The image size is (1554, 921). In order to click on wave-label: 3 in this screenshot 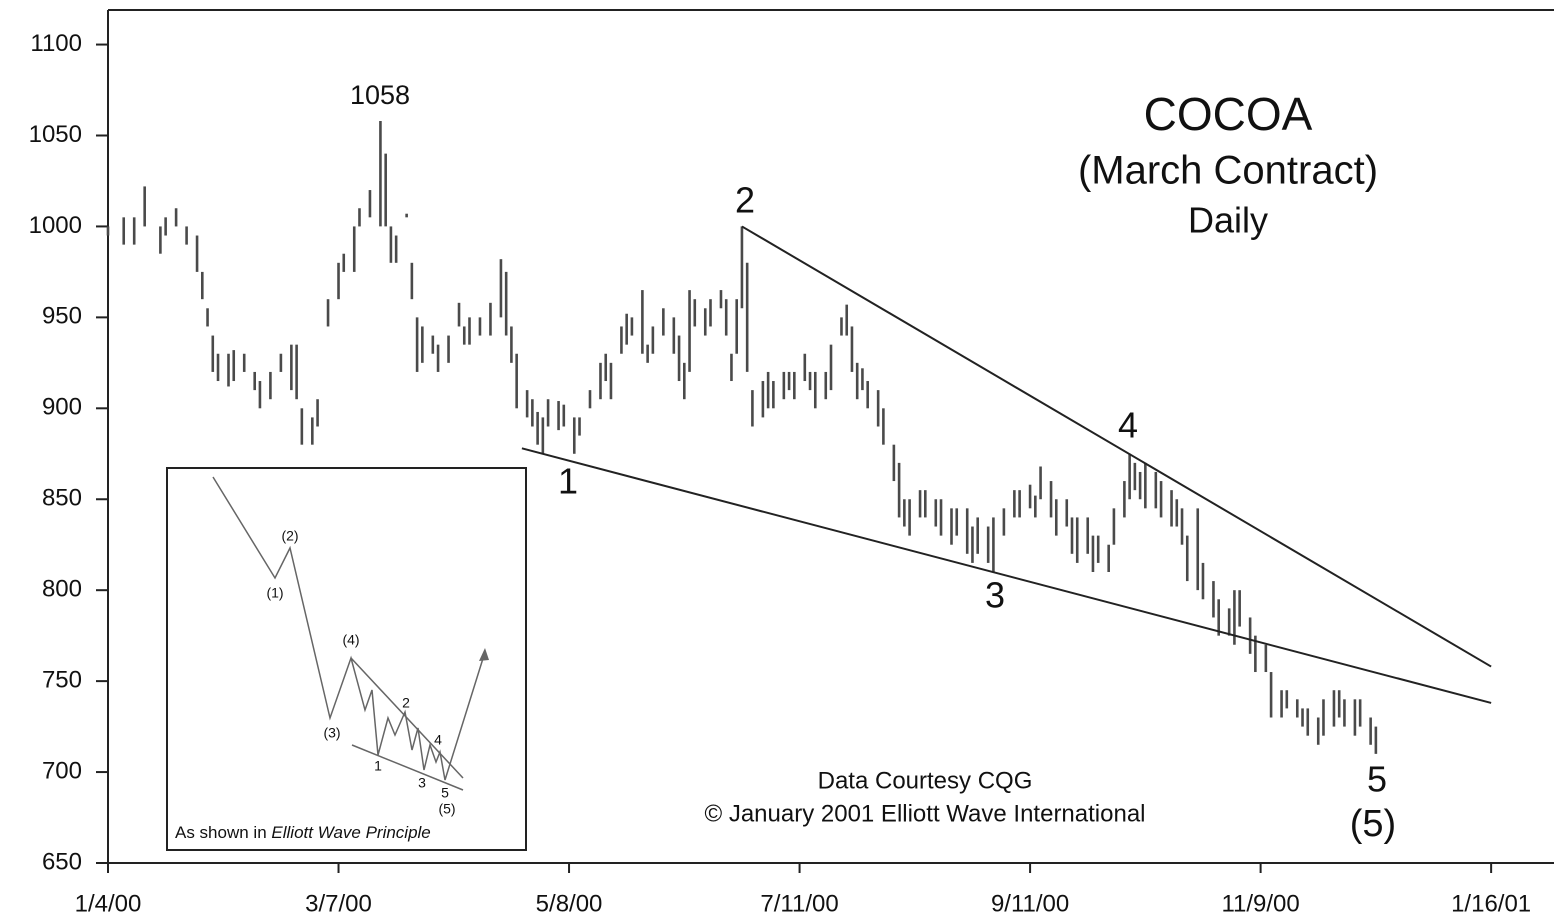, I will do `click(995, 595)`.